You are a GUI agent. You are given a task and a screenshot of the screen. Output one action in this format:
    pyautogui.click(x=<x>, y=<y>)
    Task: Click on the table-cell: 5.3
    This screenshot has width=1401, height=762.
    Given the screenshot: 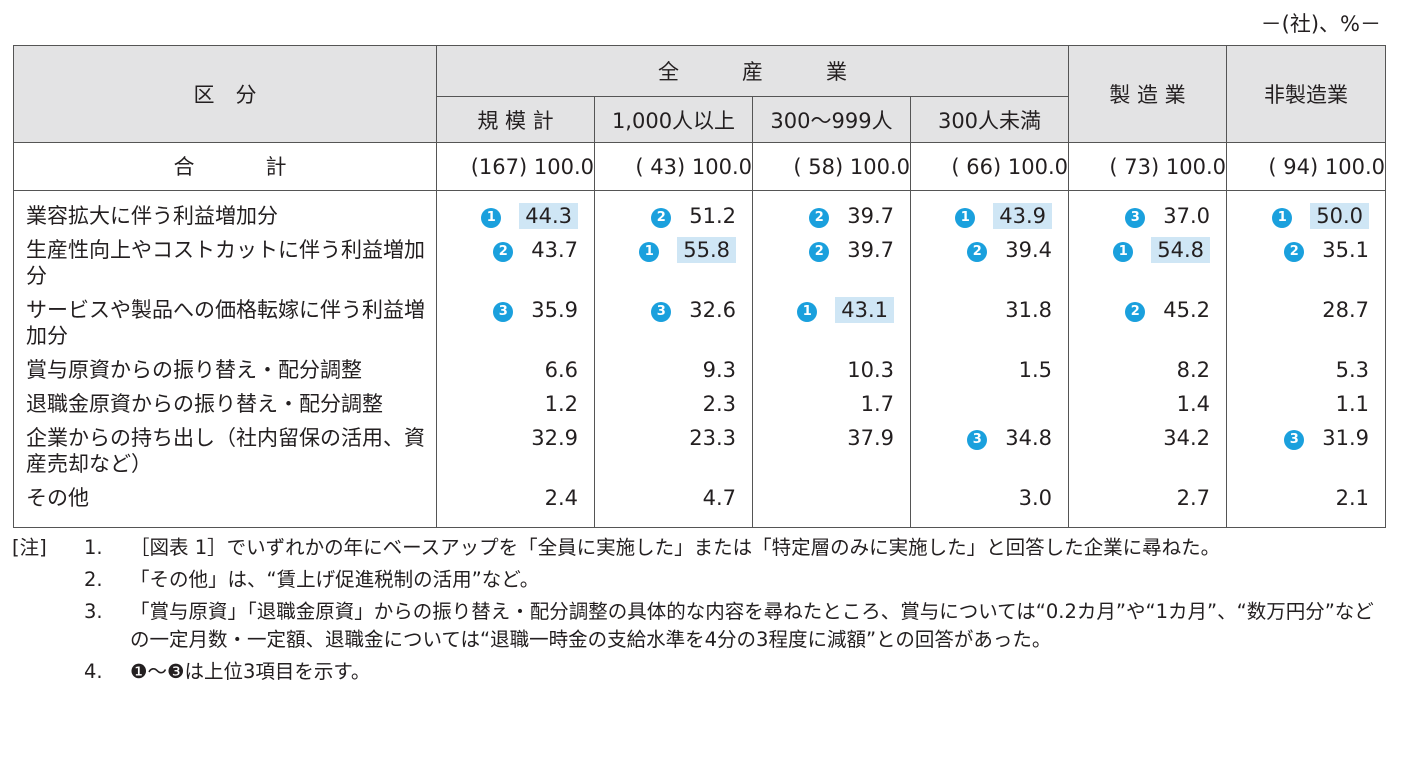 What is the action you would take?
    pyautogui.click(x=1306, y=374)
    